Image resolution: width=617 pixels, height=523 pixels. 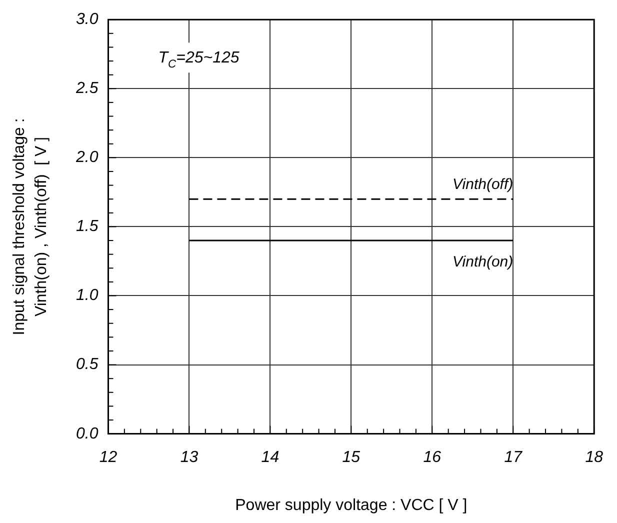 I want to click on x-tick-label: 14, so click(x=270, y=457).